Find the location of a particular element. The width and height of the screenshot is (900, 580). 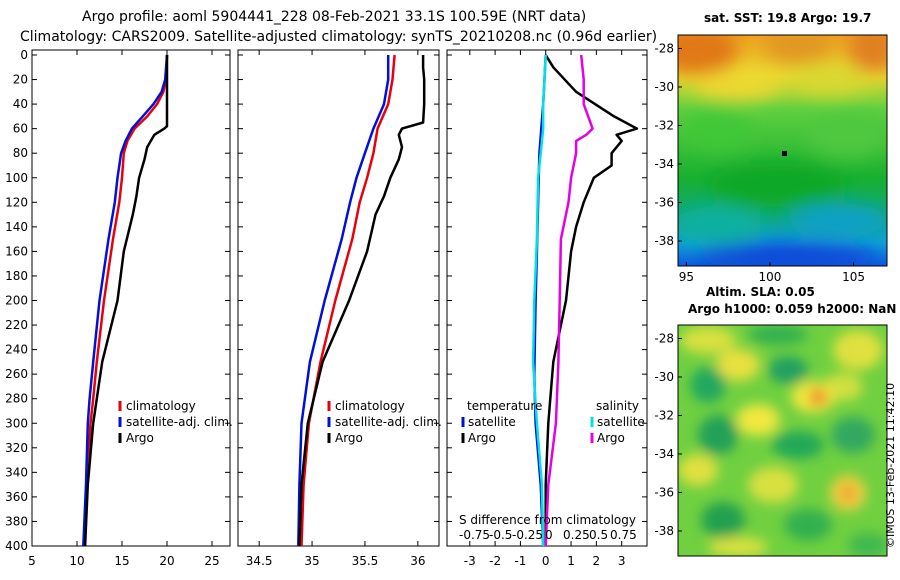

x-tick-label: -3 is located at coordinates (470, 561).